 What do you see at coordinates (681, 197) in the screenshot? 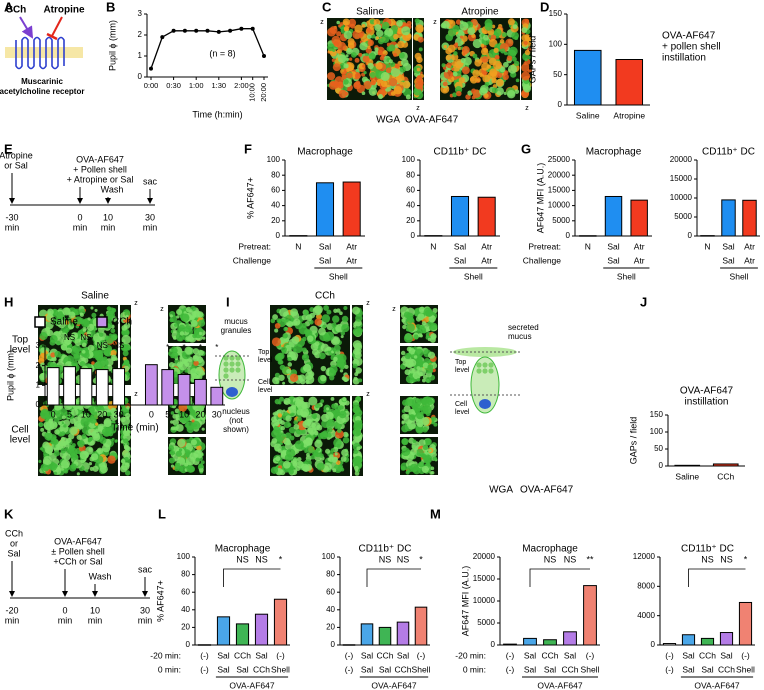
I see `y-tick-label: 10000` at bounding box center [681, 197].